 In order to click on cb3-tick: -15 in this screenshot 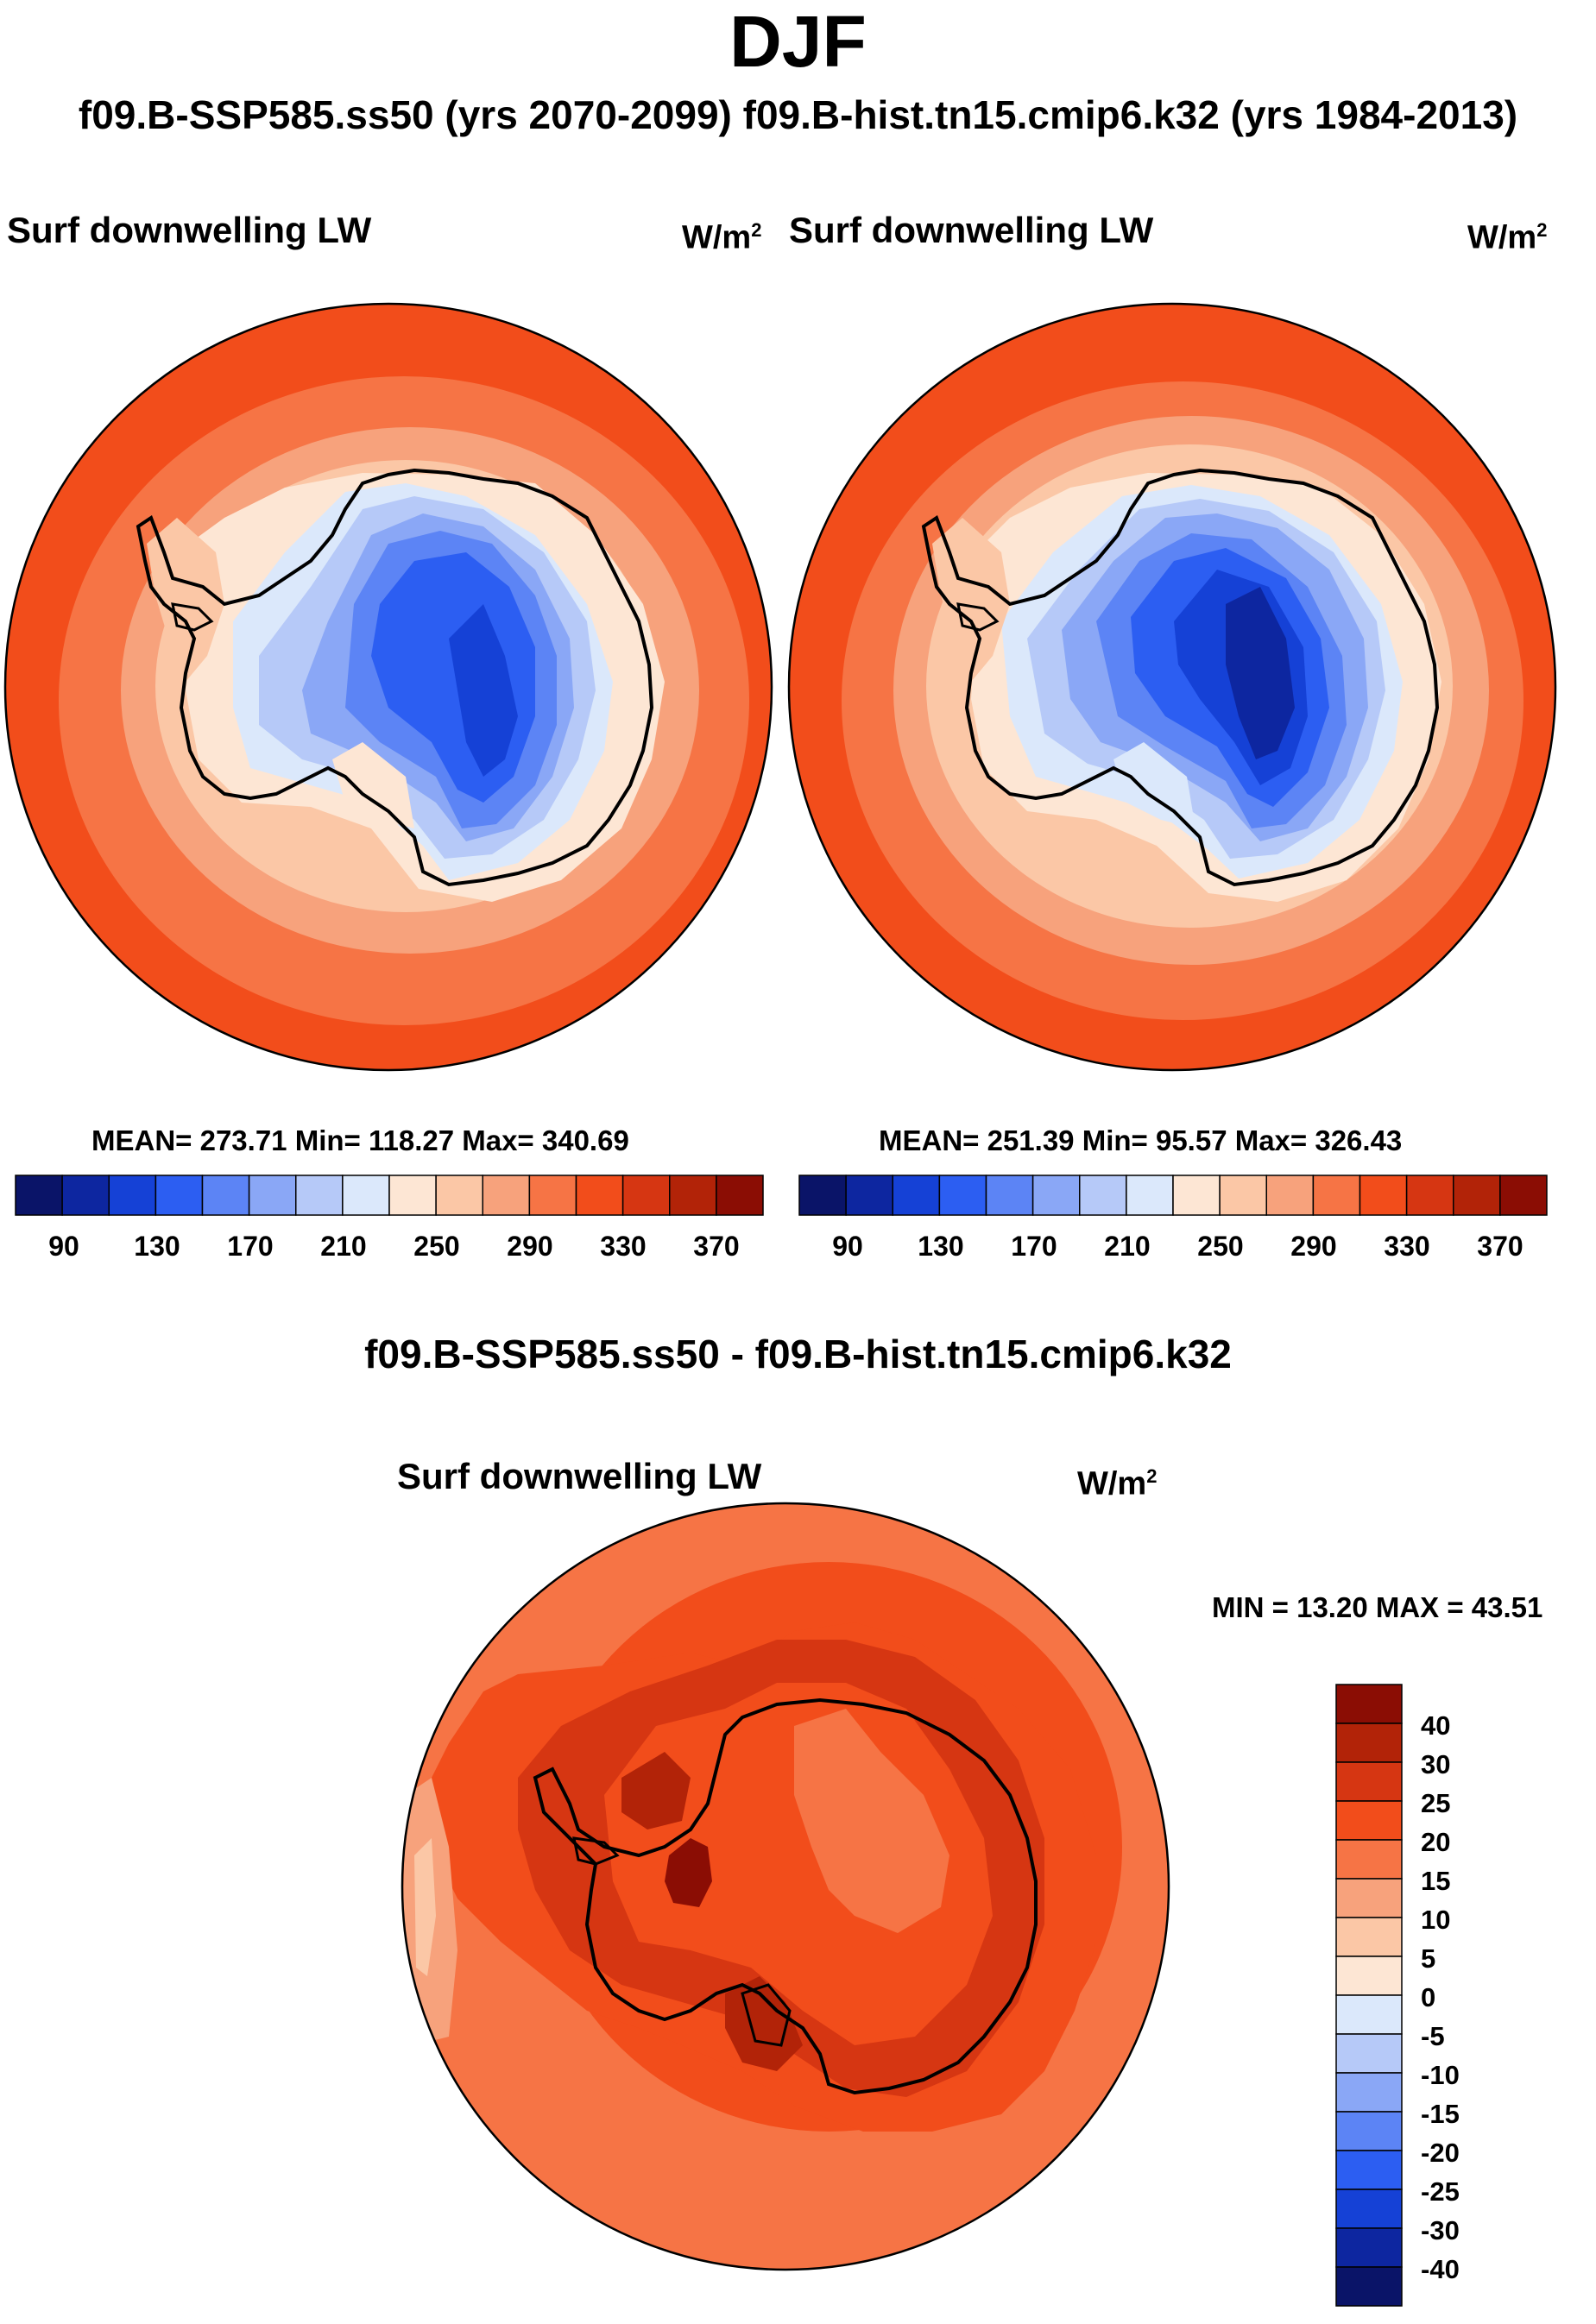, I will do `click(1440, 2114)`.